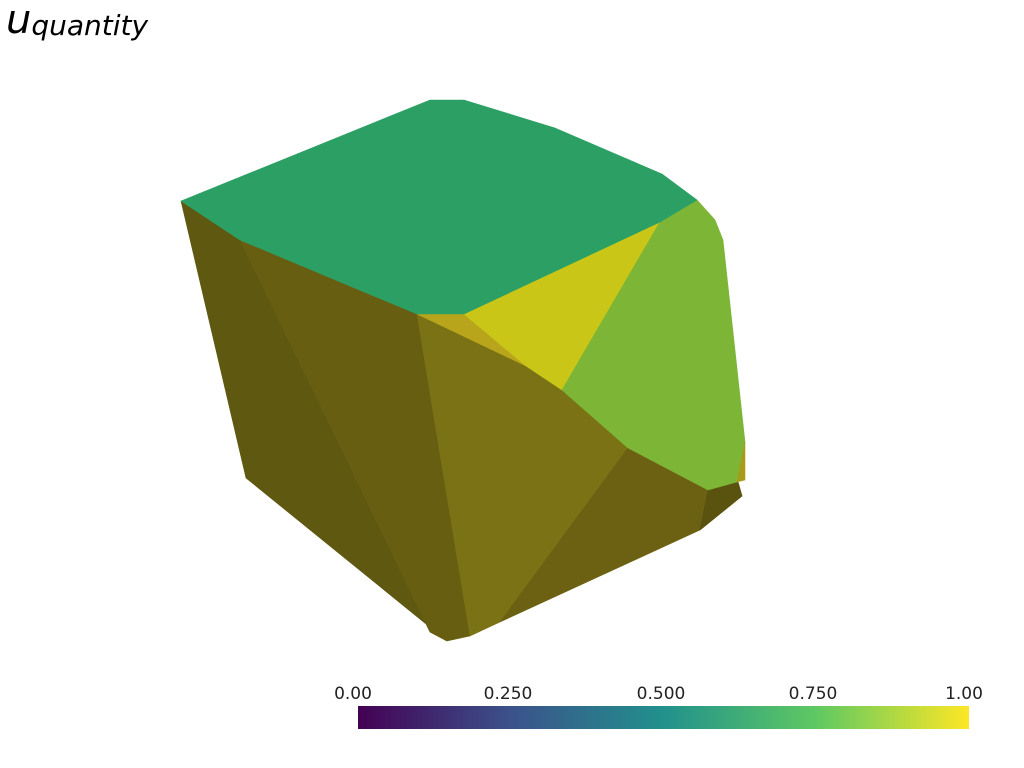 This screenshot has height=768, width=1024. Describe the element at coordinates (964, 694) in the screenshot. I see `scalar-bar-tick-label: 1.00` at that location.